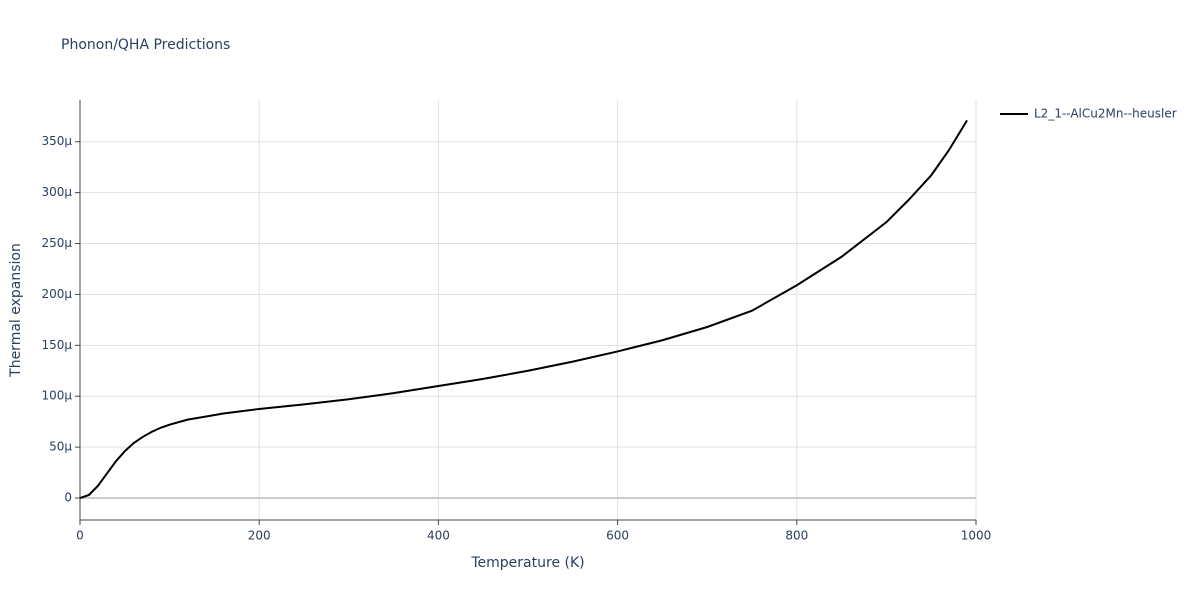 The width and height of the screenshot is (1200, 600). Describe the element at coordinates (68, 498) in the screenshot. I see `y-tick-label: 0` at that location.